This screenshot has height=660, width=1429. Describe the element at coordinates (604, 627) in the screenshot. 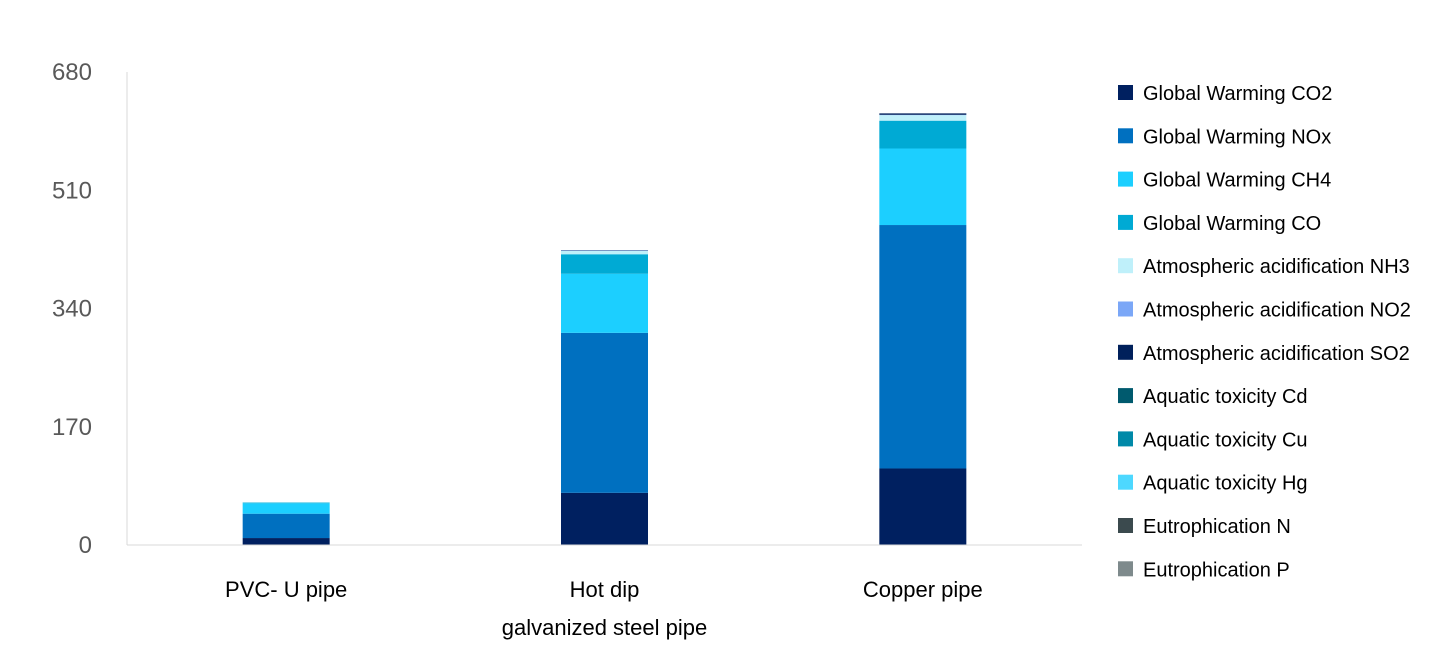

I see `x-category-label: galvanized steel pipe` at that location.